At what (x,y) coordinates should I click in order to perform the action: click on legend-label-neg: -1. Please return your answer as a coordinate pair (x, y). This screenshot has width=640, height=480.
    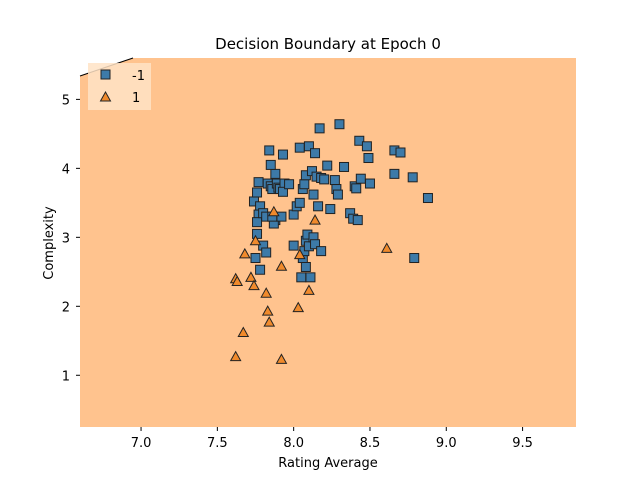
    Looking at the image, I should click on (138, 76).